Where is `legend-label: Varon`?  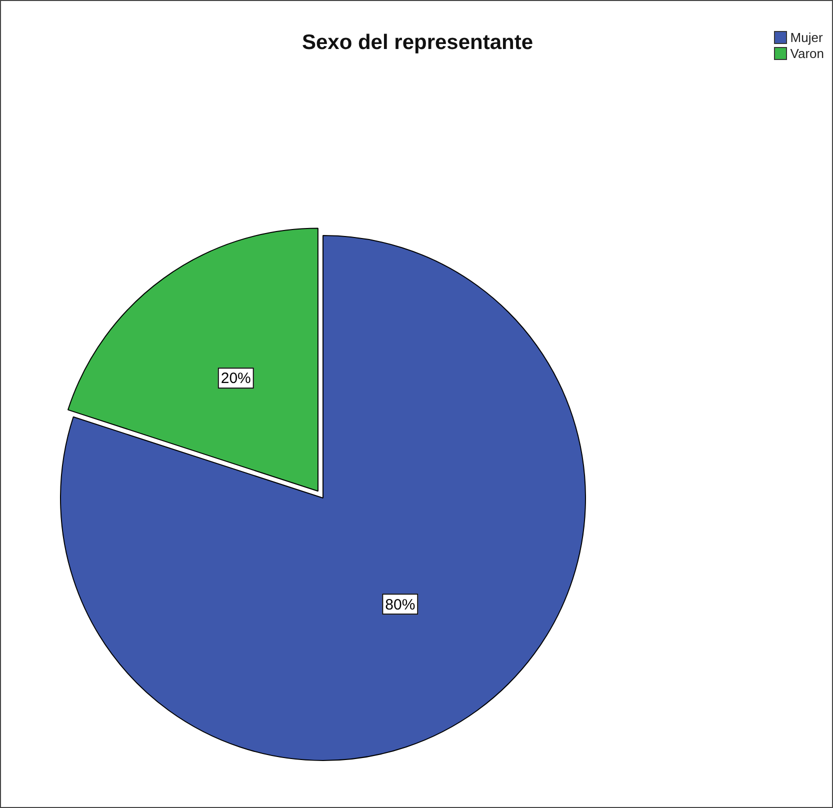 legend-label: Varon is located at coordinates (807, 53).